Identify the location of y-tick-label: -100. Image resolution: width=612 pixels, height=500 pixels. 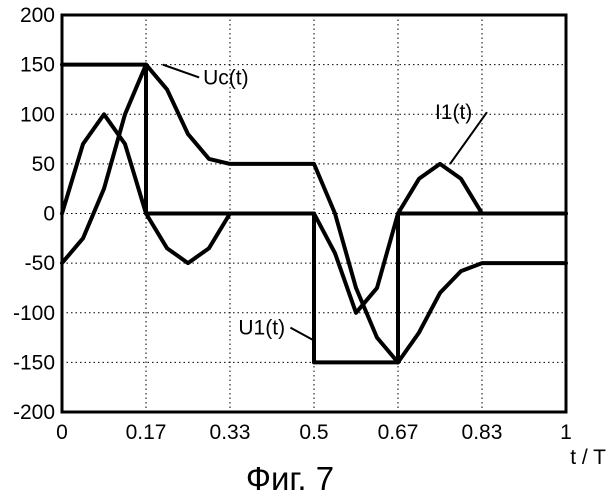
(34, 313).